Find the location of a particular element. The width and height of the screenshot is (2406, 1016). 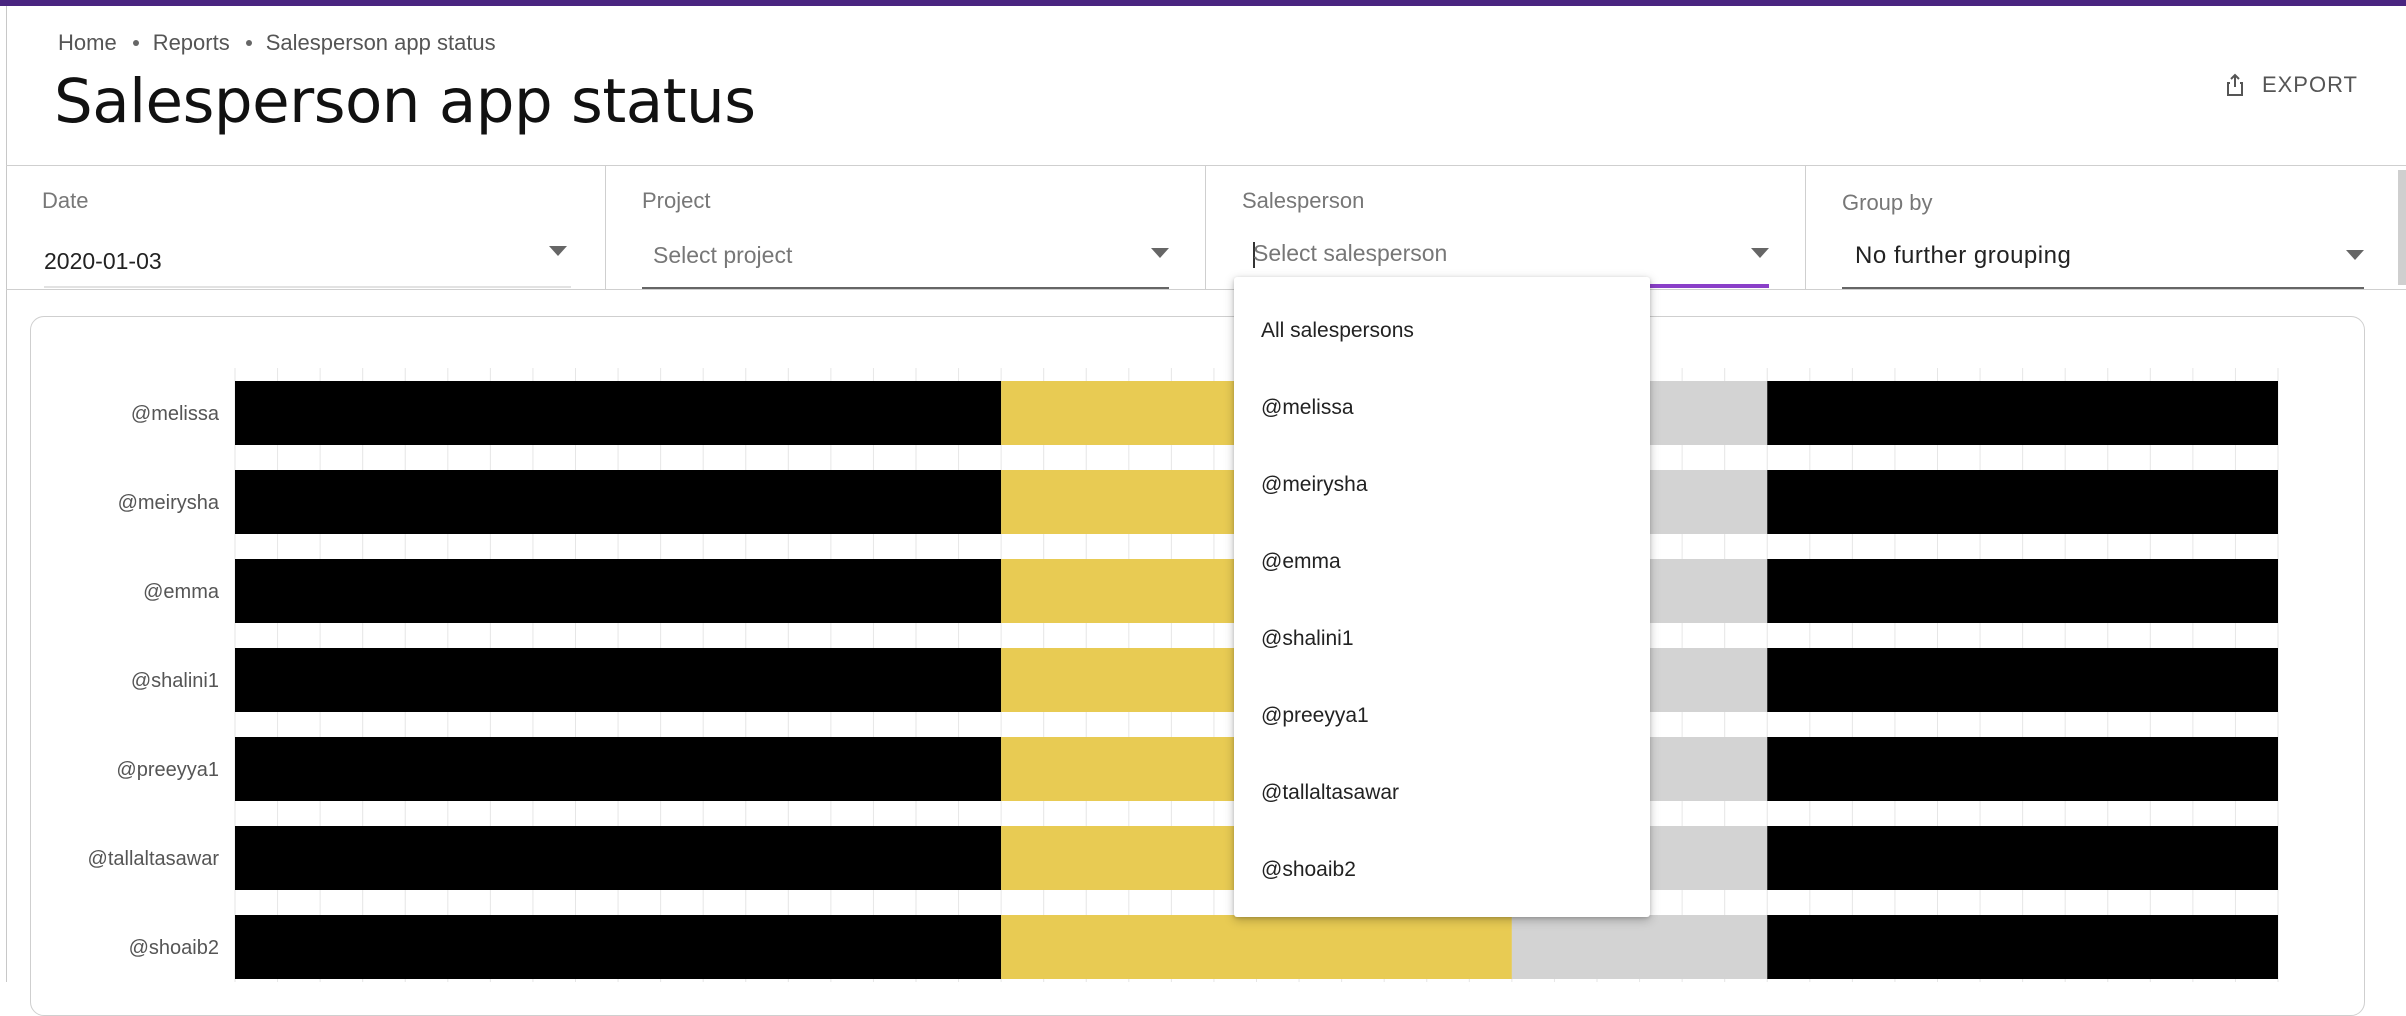

top-accent-bar is located at coordinates (1203, 3).